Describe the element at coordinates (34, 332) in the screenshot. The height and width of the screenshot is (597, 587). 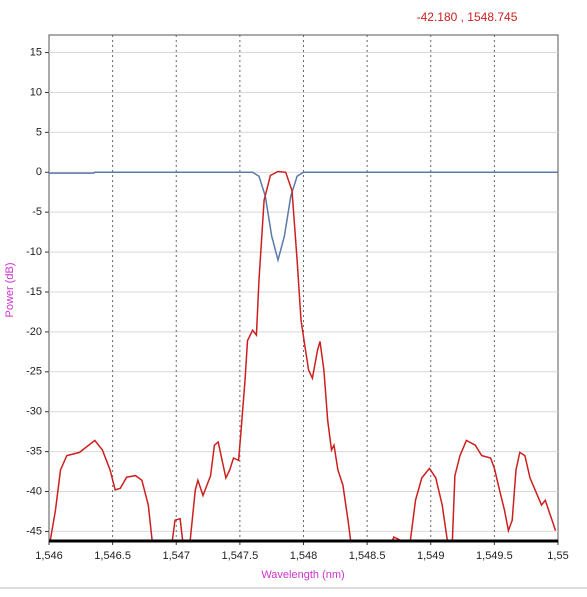
I see `y-tick-label: -20` at that location.